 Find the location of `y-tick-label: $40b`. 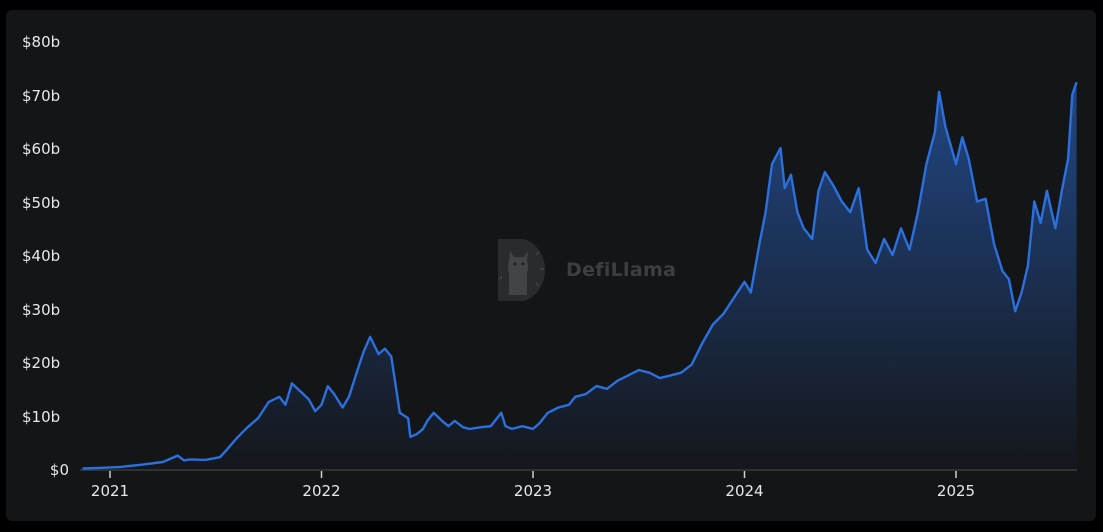

y-tick-label: $40b is located at coordinates (41, 256).